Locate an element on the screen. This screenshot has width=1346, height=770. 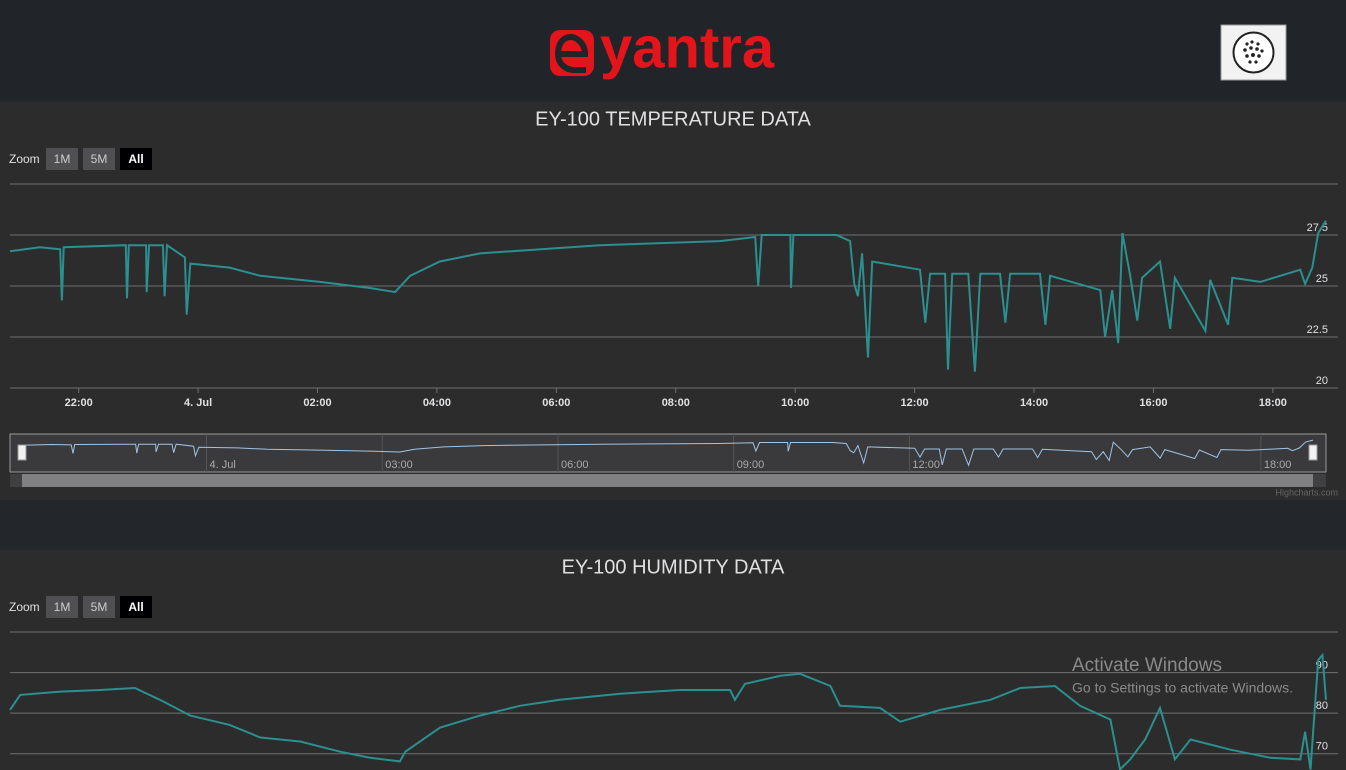
x-tick-label: 04:00 is located at coordinates (437, 403).